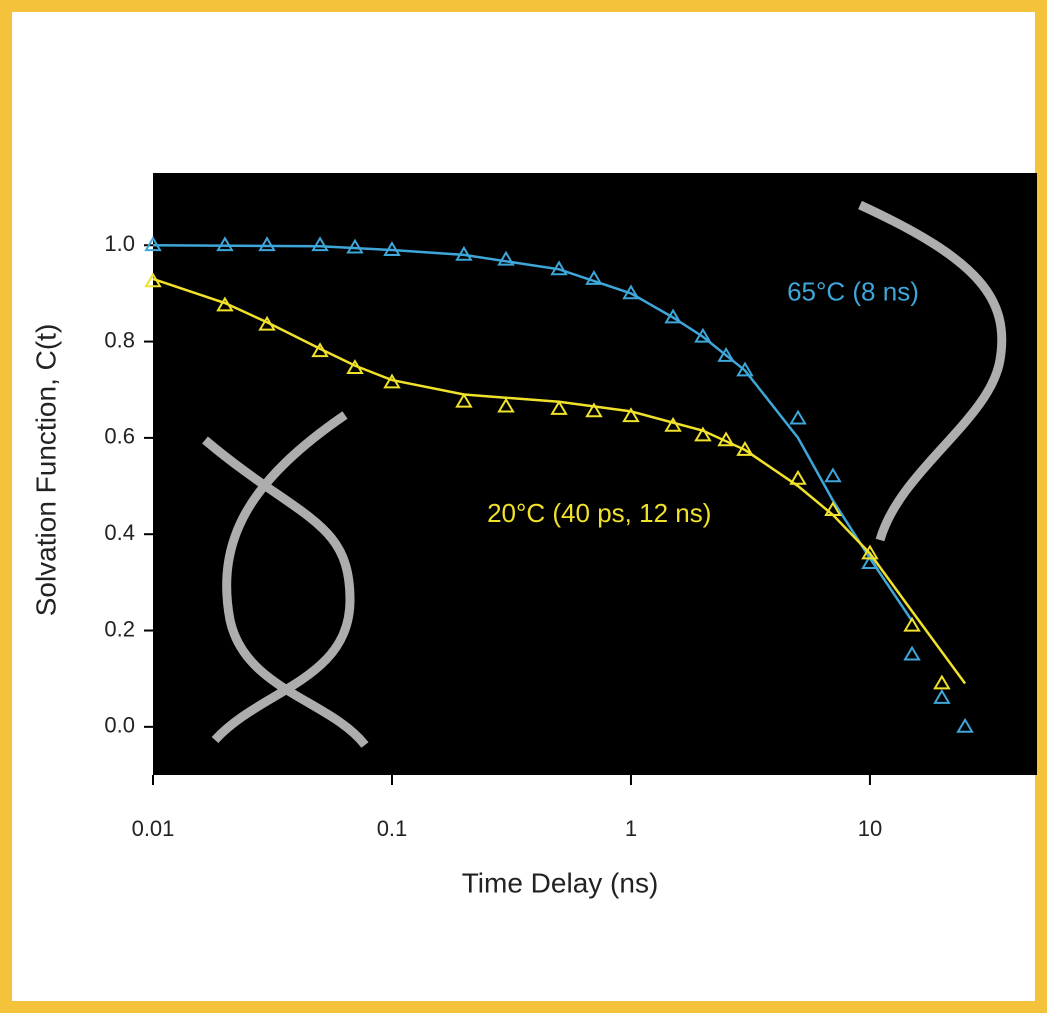 This screenshot has width=1047, height=1013. I want to click on y-axis-label: Solvation Function, C(t), so click(45, 470).